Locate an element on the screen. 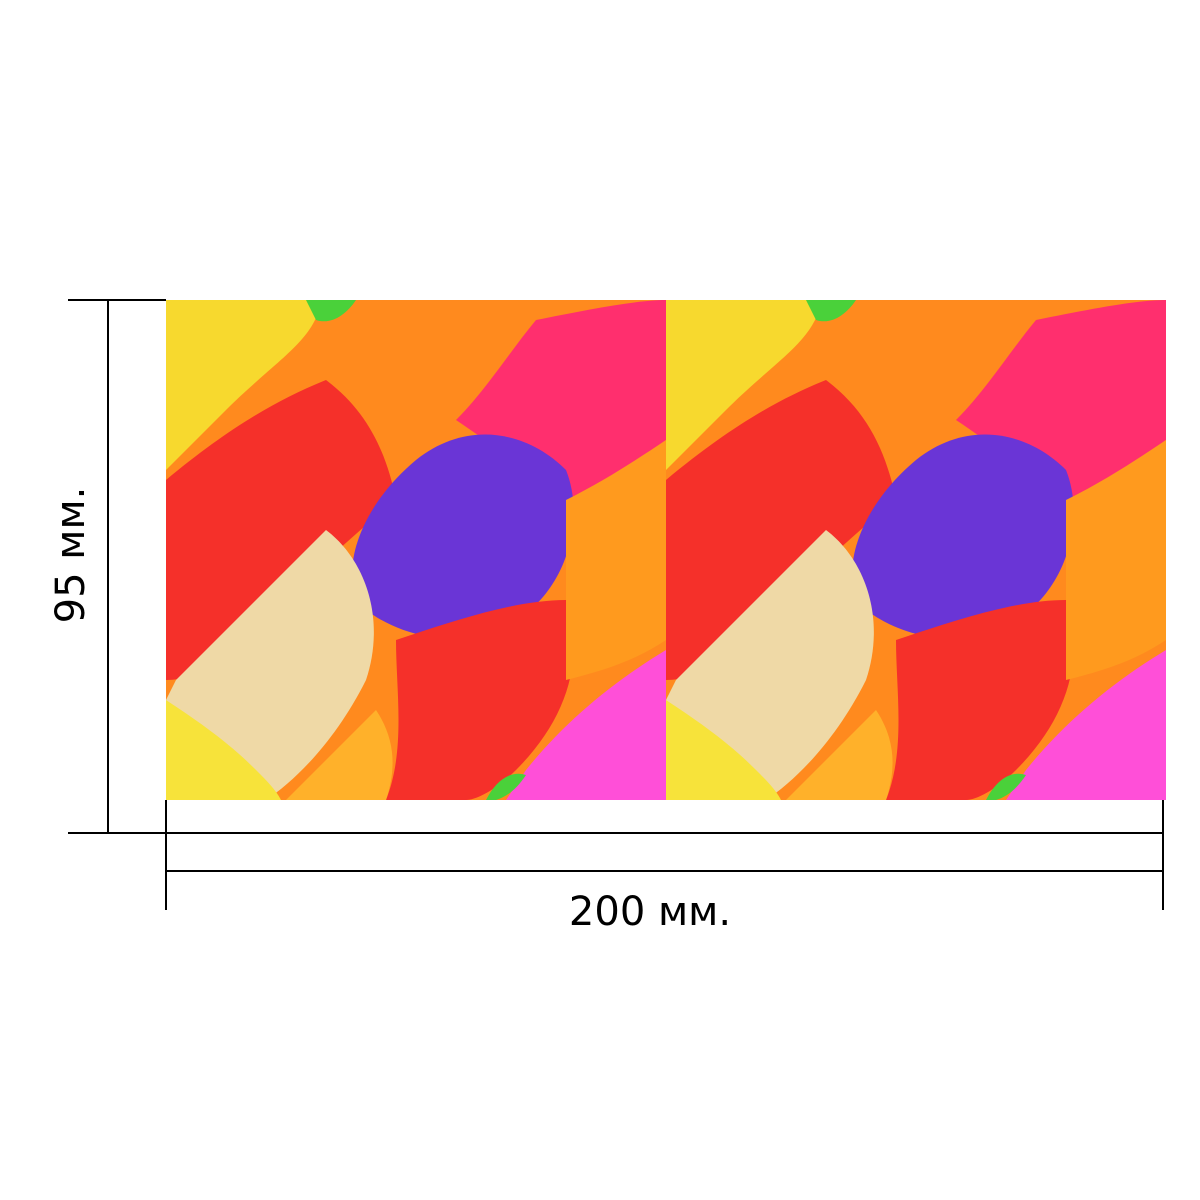 This screenshot has width=1200, height=1200. height-label: 95 мм. is located at coordinates (71, 555).